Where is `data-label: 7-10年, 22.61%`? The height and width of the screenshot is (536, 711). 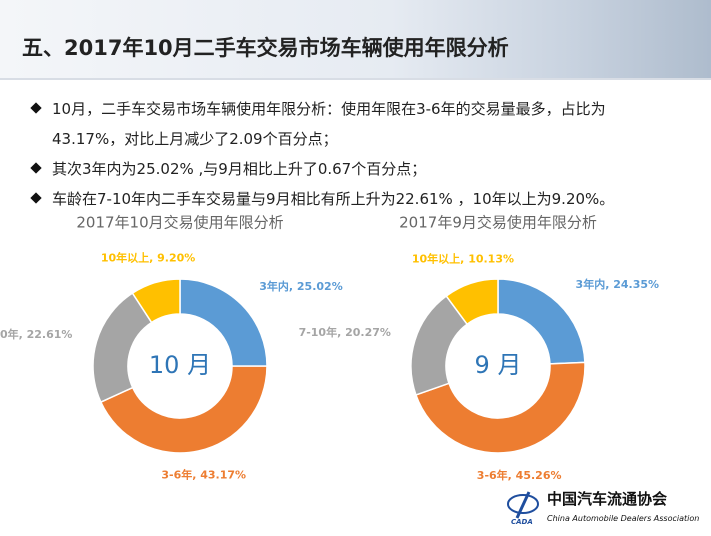 data-label: 7-10年, 22.61% is located at coordinates (36, 334).